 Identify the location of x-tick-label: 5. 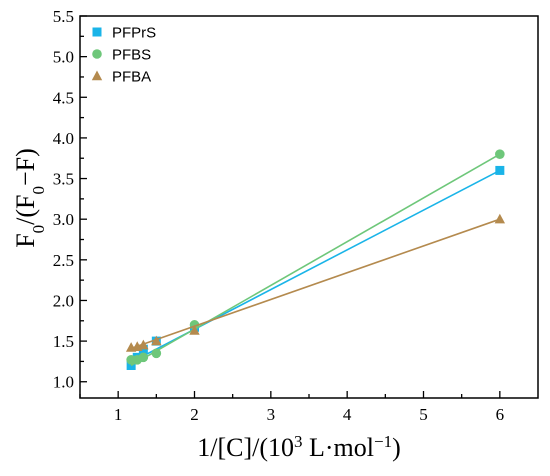
(423, 414).